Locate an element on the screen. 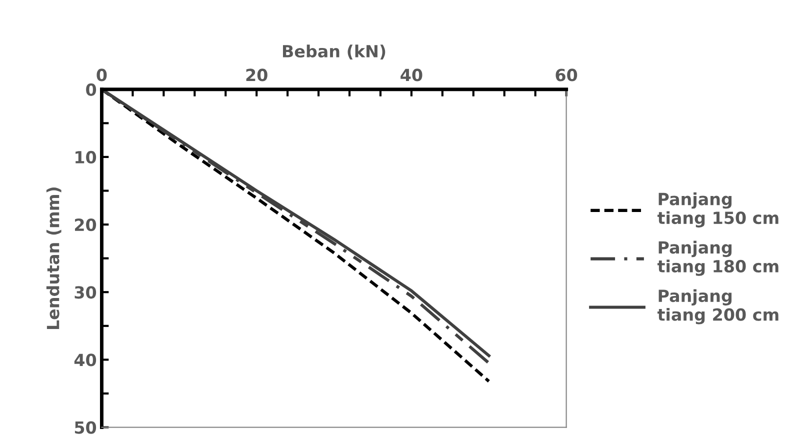 This screenshot has width=801, height=436. legend-label: Panjang tiang 200 cm is located at coordinates (717, 306).